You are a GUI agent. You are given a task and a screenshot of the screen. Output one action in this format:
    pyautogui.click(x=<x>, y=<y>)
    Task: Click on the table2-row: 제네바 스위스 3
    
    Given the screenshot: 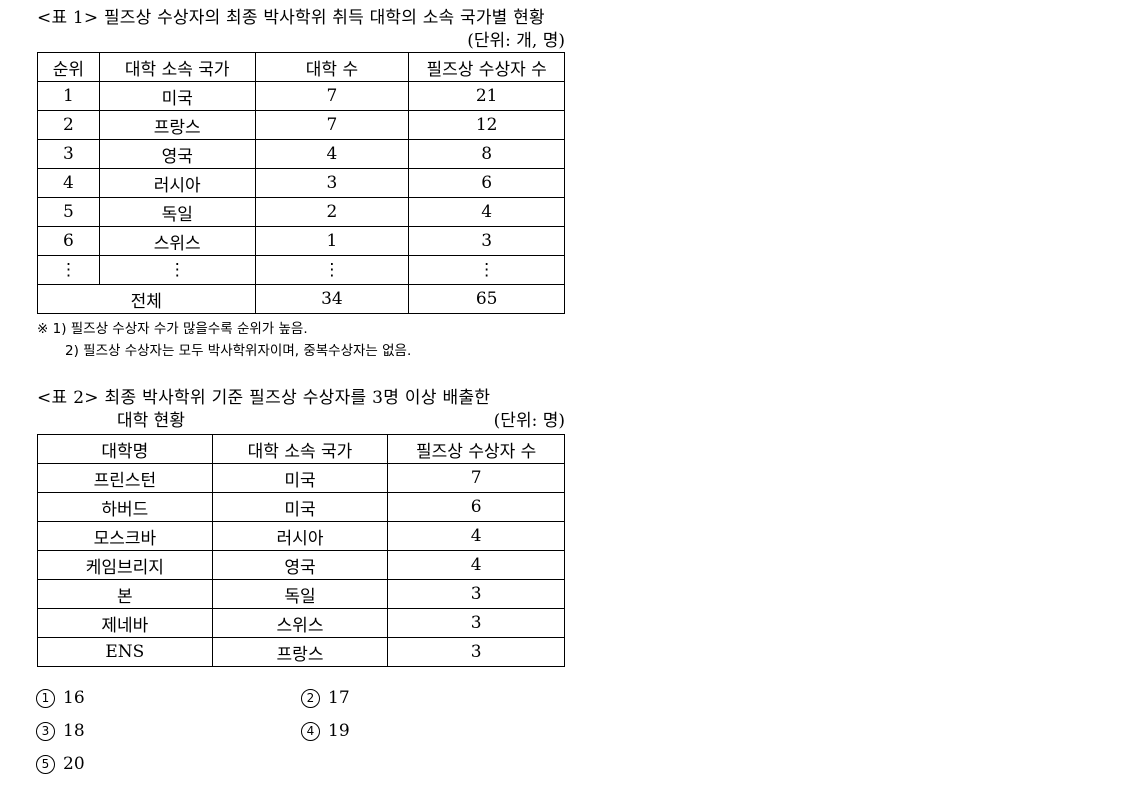 What is the action you would take?
    pyautogui.click(x=301, y=623)
    